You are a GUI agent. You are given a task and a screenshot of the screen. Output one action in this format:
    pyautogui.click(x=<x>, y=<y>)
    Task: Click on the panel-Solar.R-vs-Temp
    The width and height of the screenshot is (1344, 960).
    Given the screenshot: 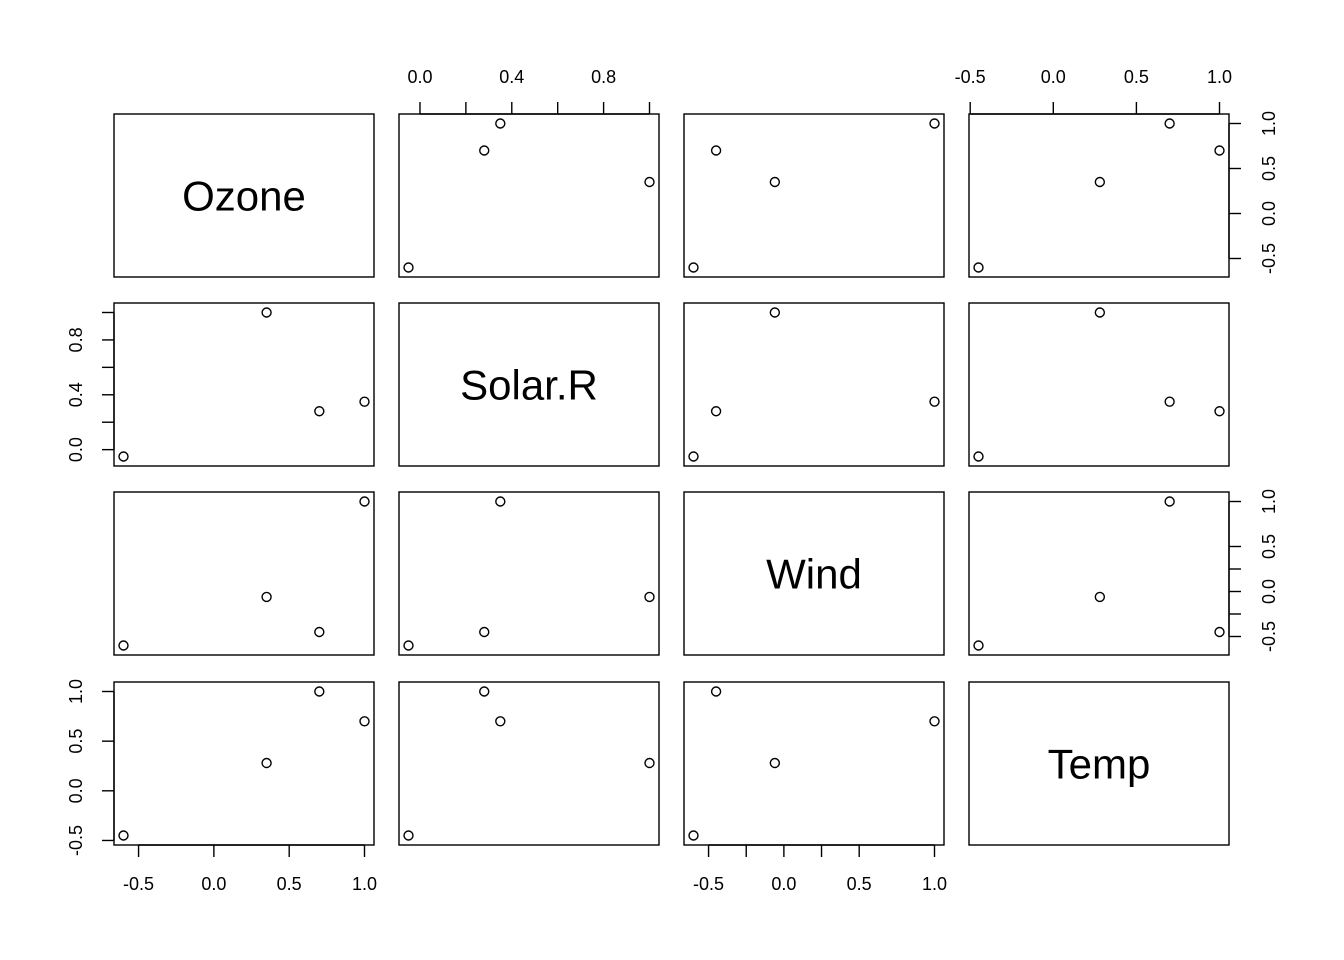 What is the action you would take?
    pyautogui.click(x=1099, y=384)
    